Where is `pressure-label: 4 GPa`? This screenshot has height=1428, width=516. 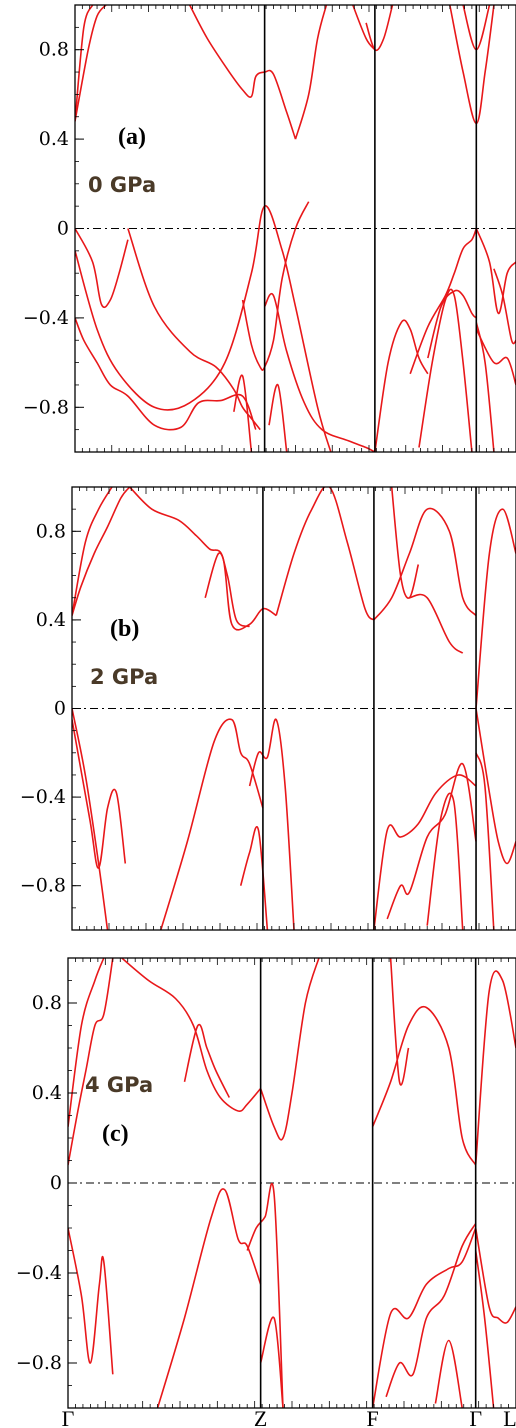
pressure-label: 4 GPa is located at coordinates (119, 1085).